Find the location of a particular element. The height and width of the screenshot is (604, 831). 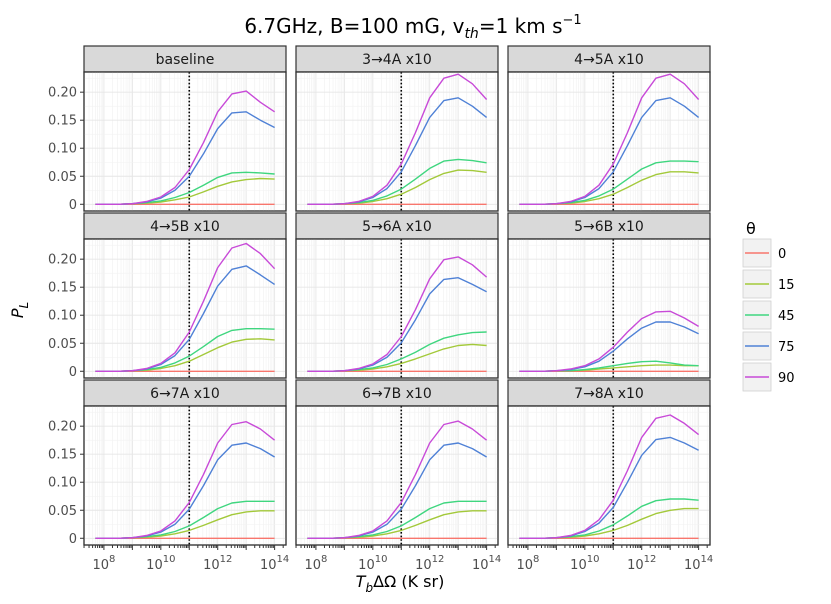

facet-strip-label: 6→7A x10 is located at coordinates (185, 394).